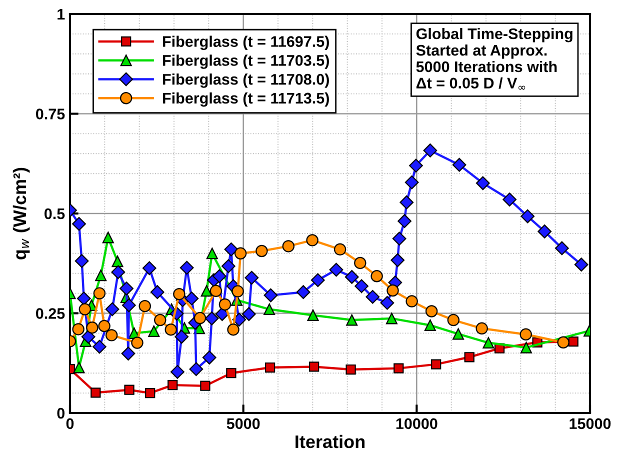 The height and width of the screenshot is (460, 623). Describe the element at coordinates (330, 441) in the screenshot. I see `x-axis-title: Iteration` at that location.